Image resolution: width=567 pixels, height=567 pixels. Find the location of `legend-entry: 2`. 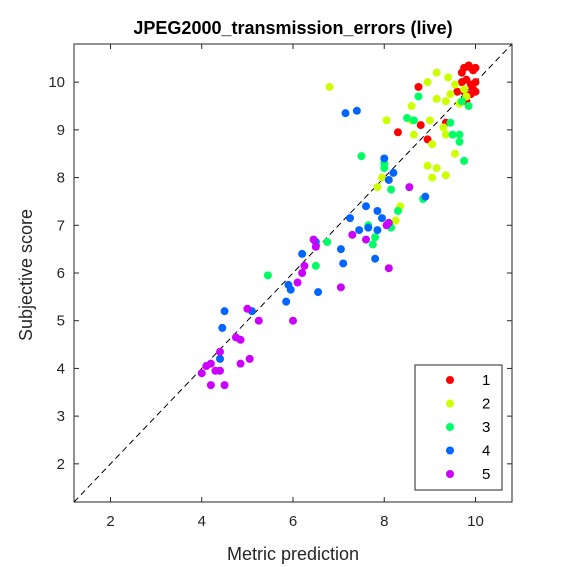

legend-entry: 2 is located at coordinates (468, 404).